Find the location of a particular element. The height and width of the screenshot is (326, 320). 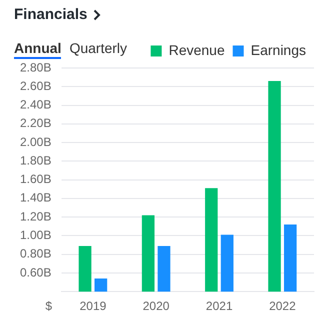

y-tick-label: 2.60B is located at coordinates (36, 85).